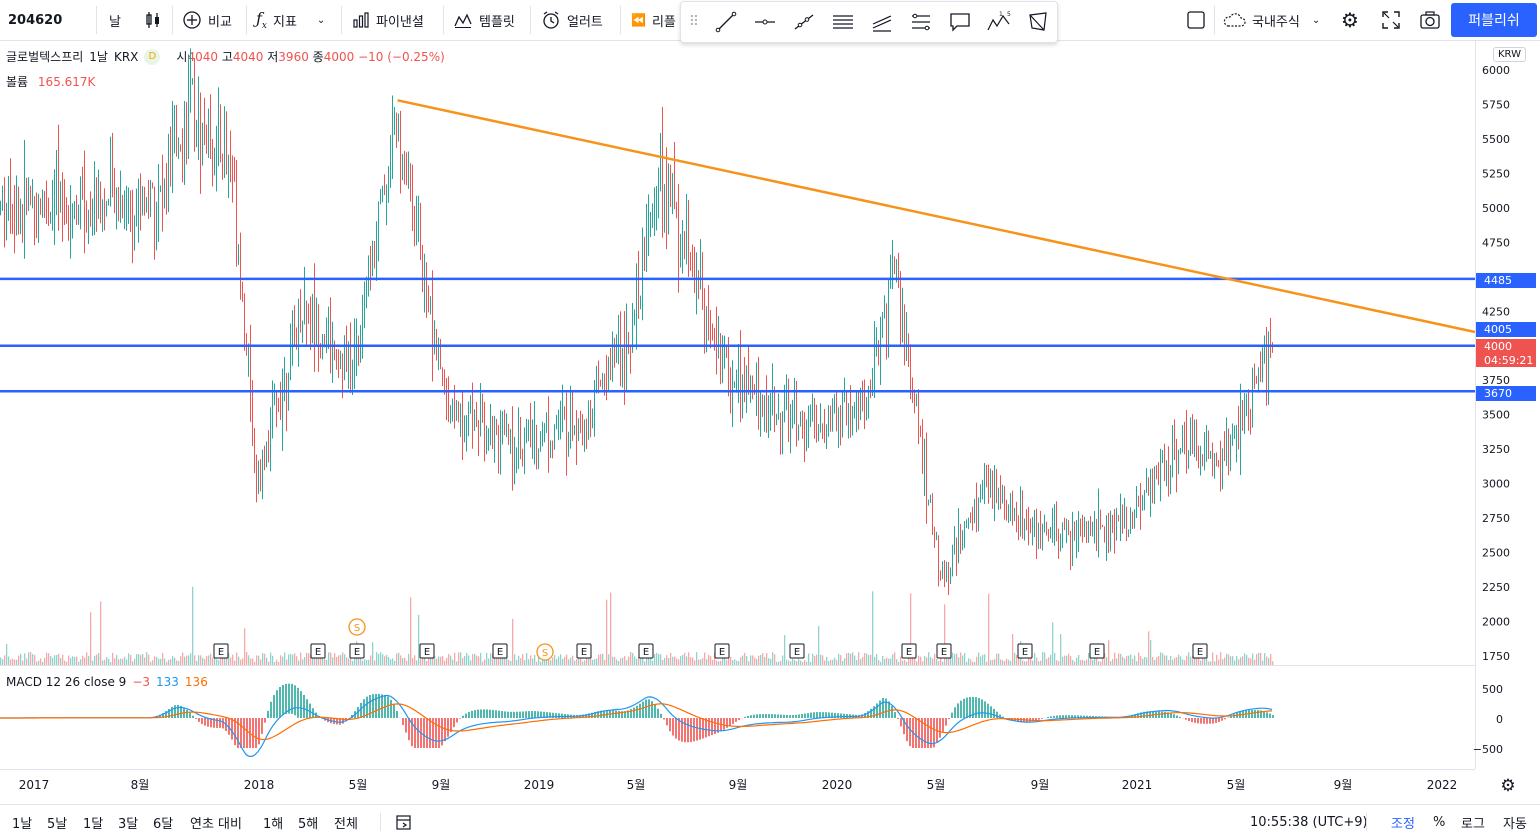 Image resolution: width=1540 pixels, height=839 pixels. Describe the element at coordinates (1515, 822) in the screenshot. I see `auto-toggle: 자동` at that location.